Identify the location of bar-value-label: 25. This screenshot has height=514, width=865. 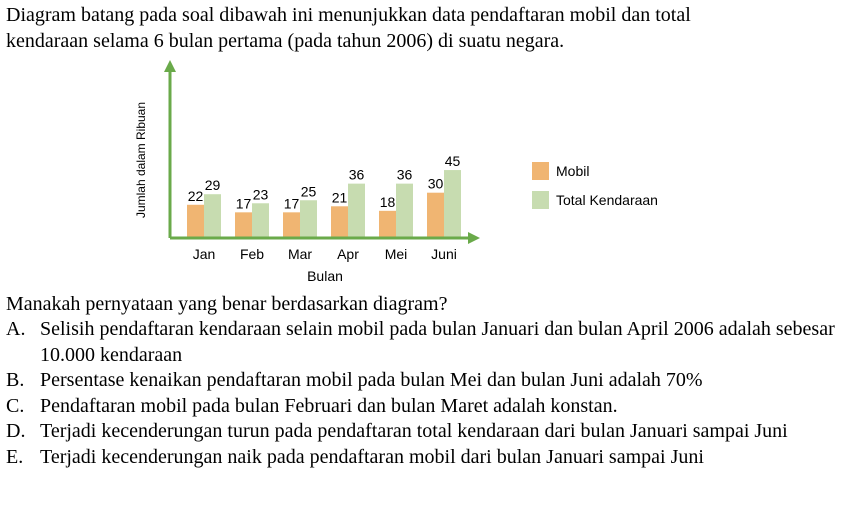
(309, 191).